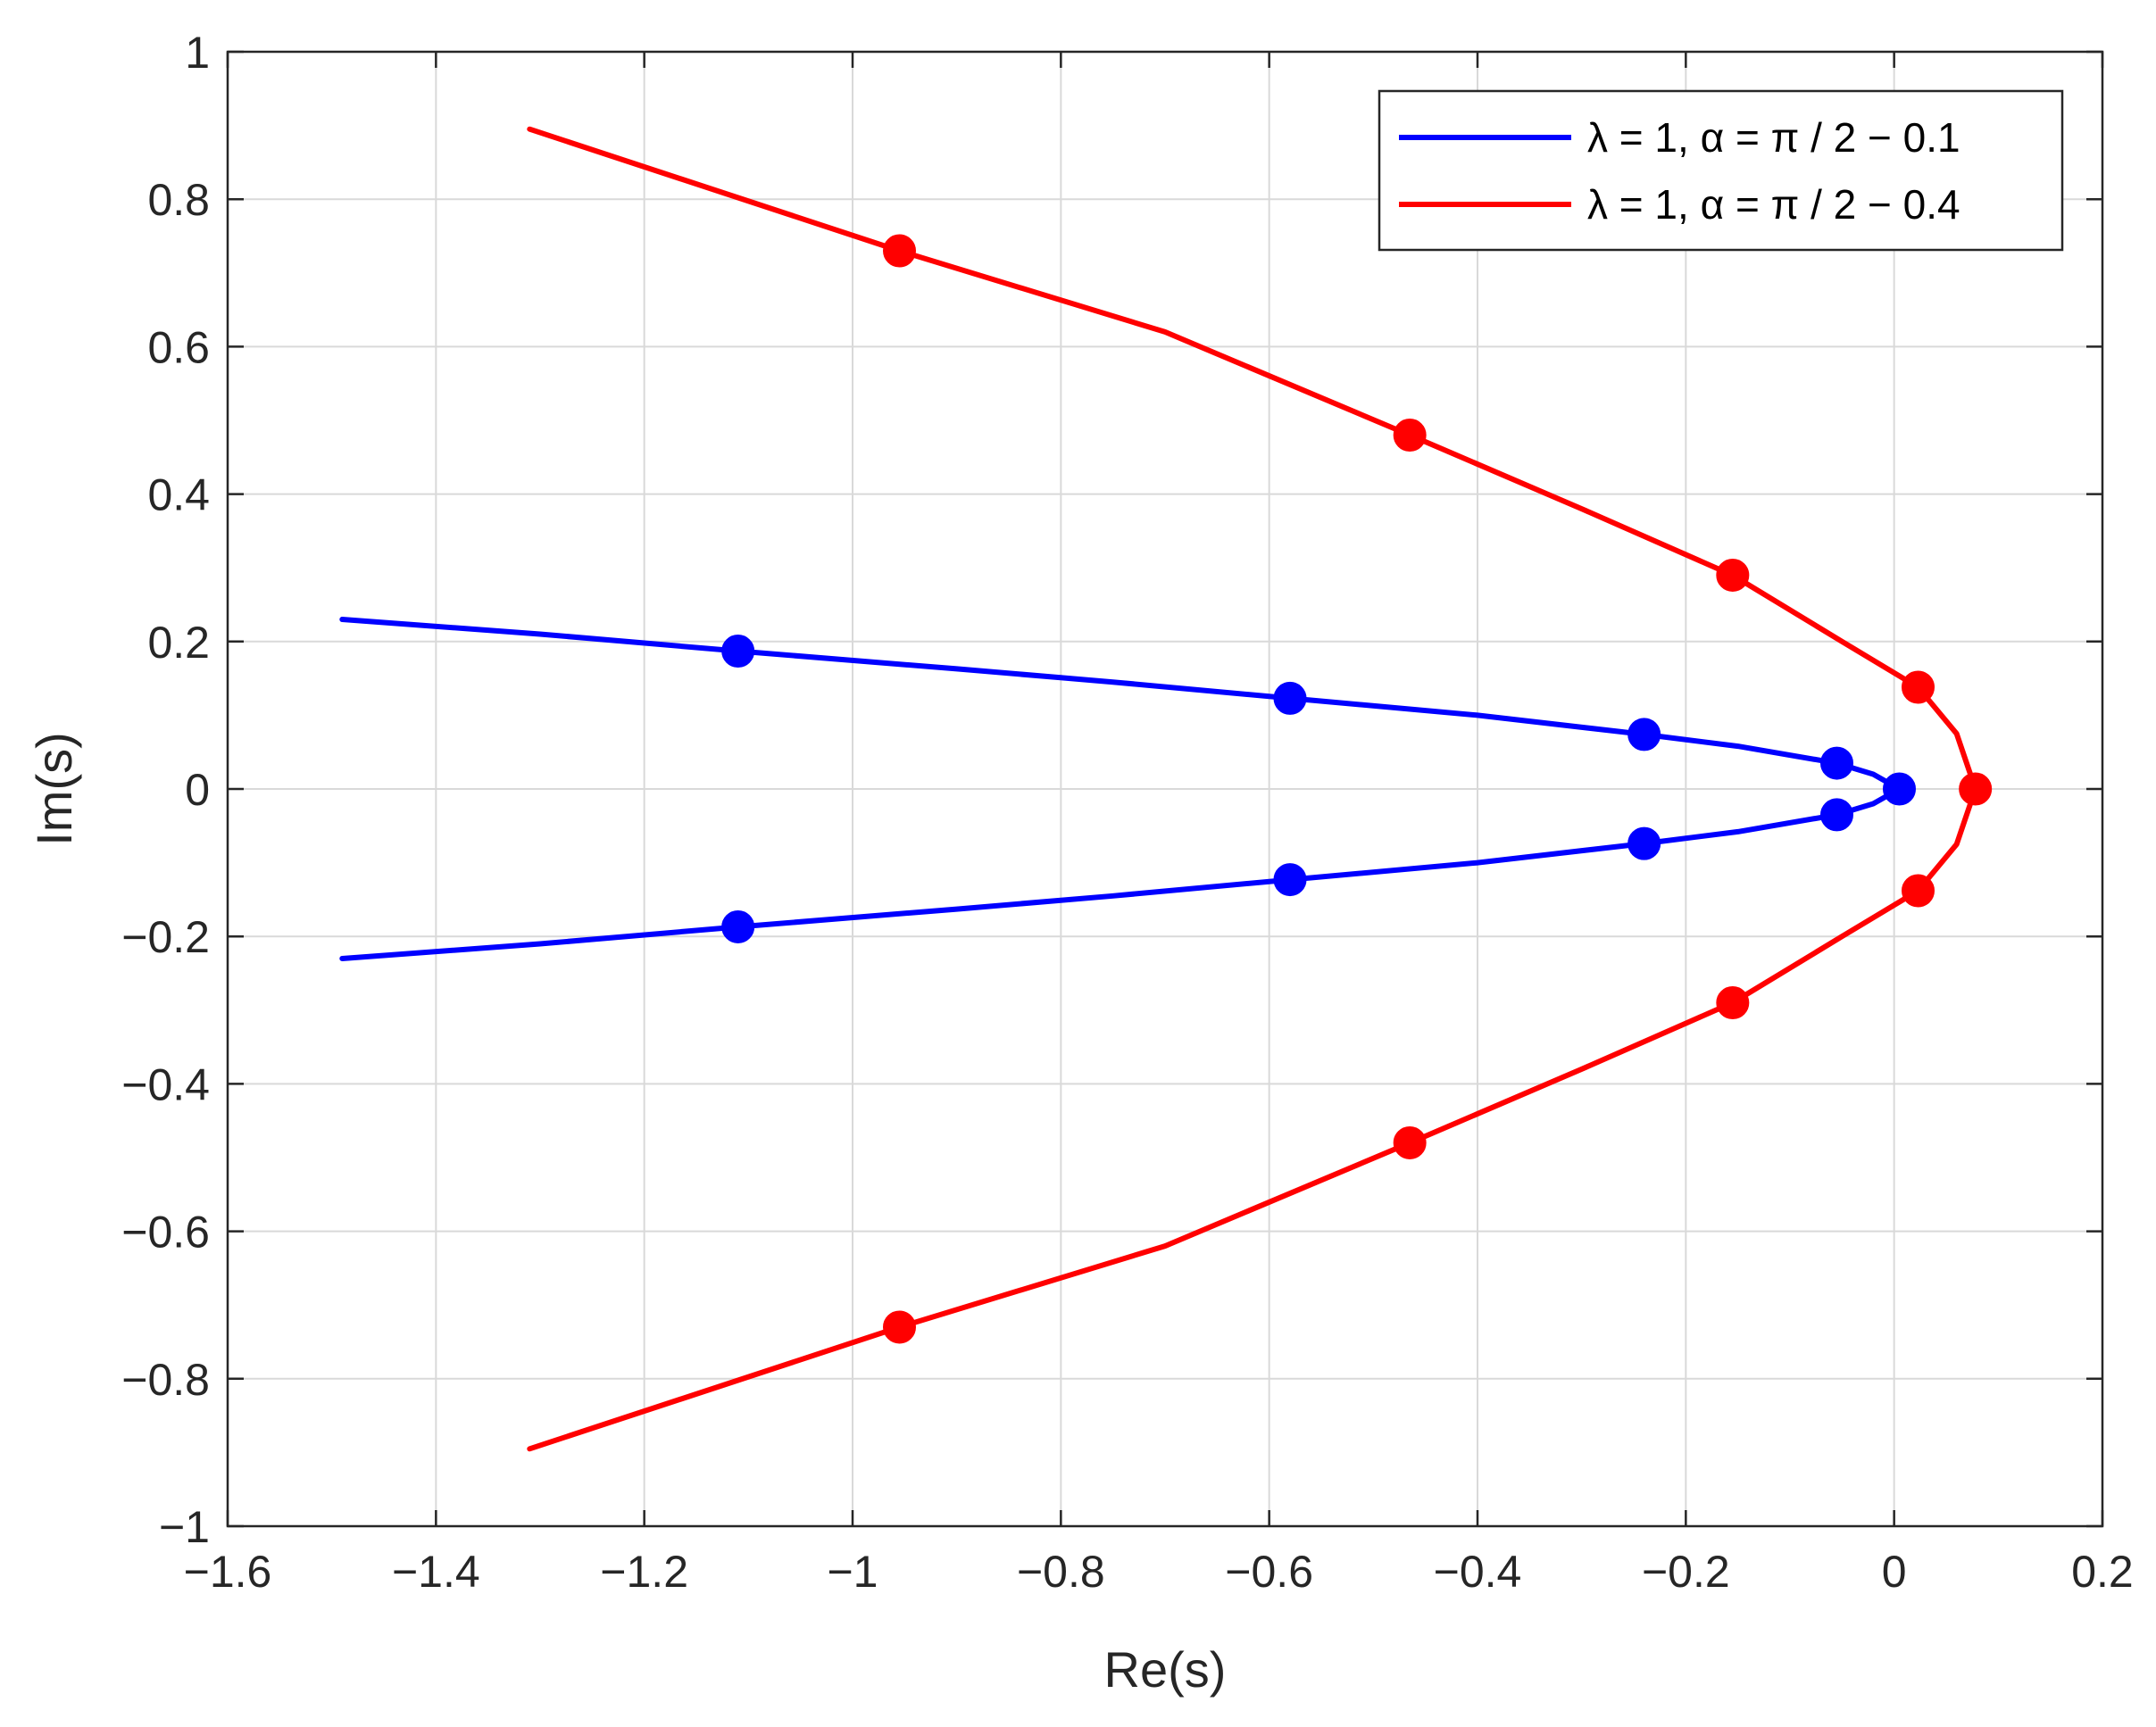  Describe the element at coordinates (1478, 1572) in the screenshot. I see `x-tick-label: −0.4` at that location.